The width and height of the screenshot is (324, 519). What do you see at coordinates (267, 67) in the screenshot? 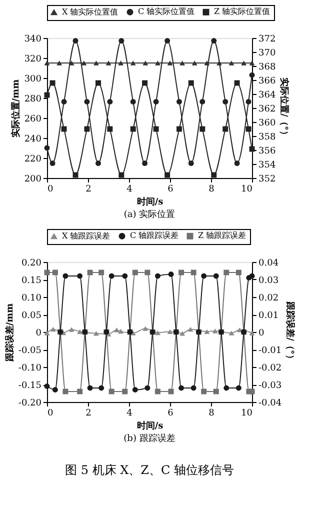
I see `y2-tick-label: 368` at bounding box center [267, 67].